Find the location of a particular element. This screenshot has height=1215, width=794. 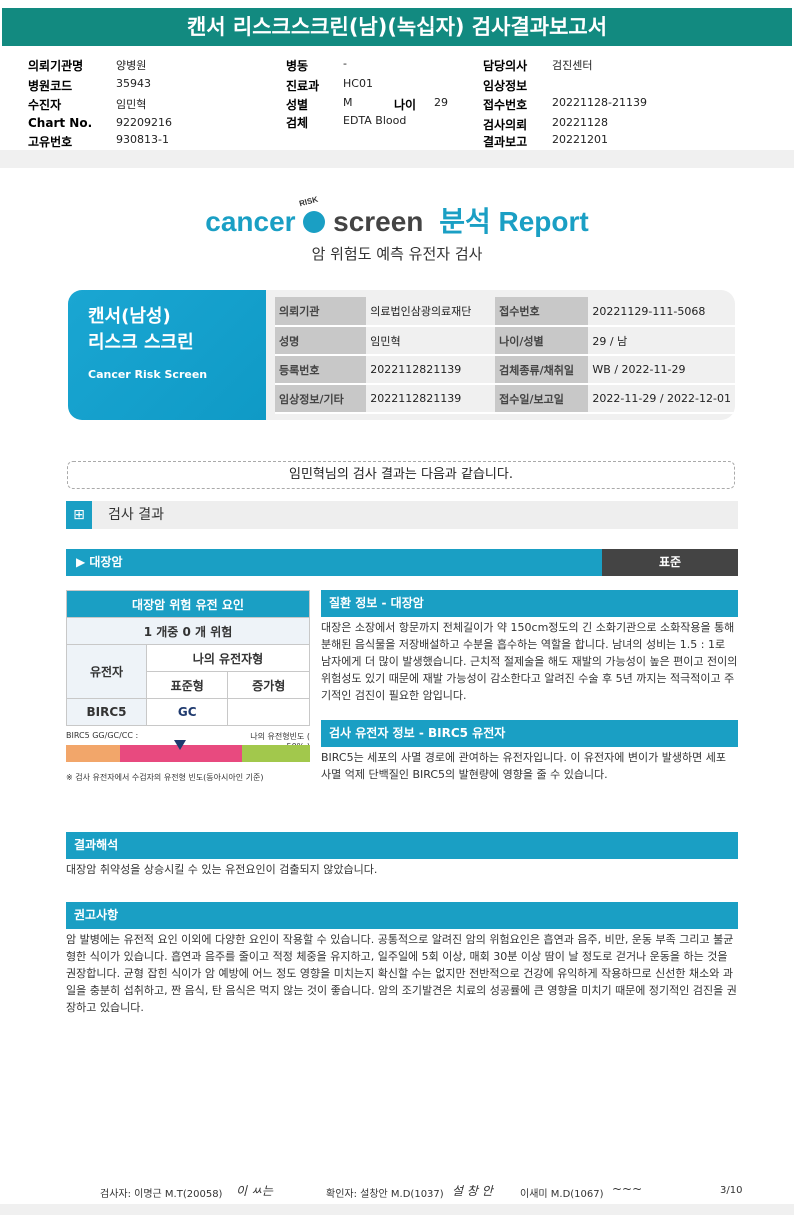

header-label: 병원코드 is located at coordinates (50, 86).